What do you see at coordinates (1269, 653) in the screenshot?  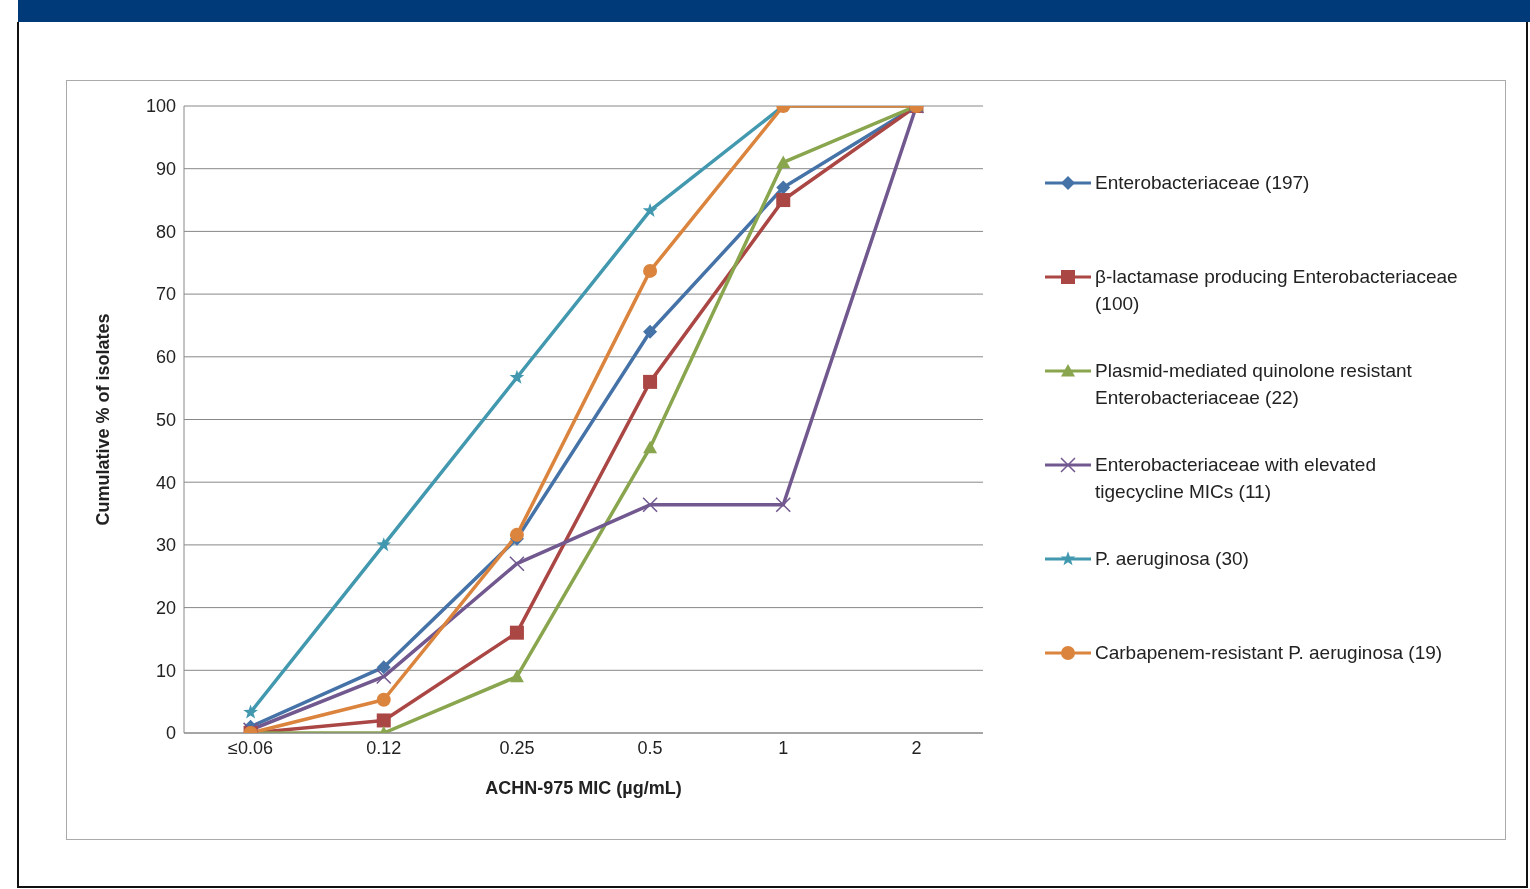 I see `legend-label: Carbapenem-resistant P. aeruginosa (19)` at bounding box center [1269, 653].